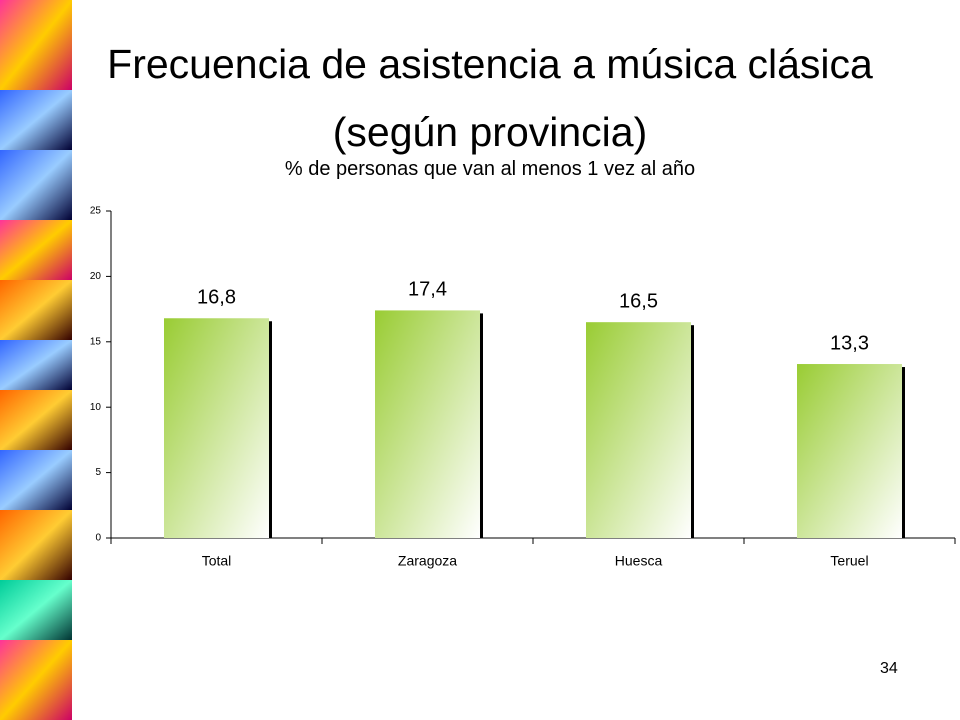 This screenshot has width=960, height=720. I want to click on y-tick-label: 10, so click(96, 407).